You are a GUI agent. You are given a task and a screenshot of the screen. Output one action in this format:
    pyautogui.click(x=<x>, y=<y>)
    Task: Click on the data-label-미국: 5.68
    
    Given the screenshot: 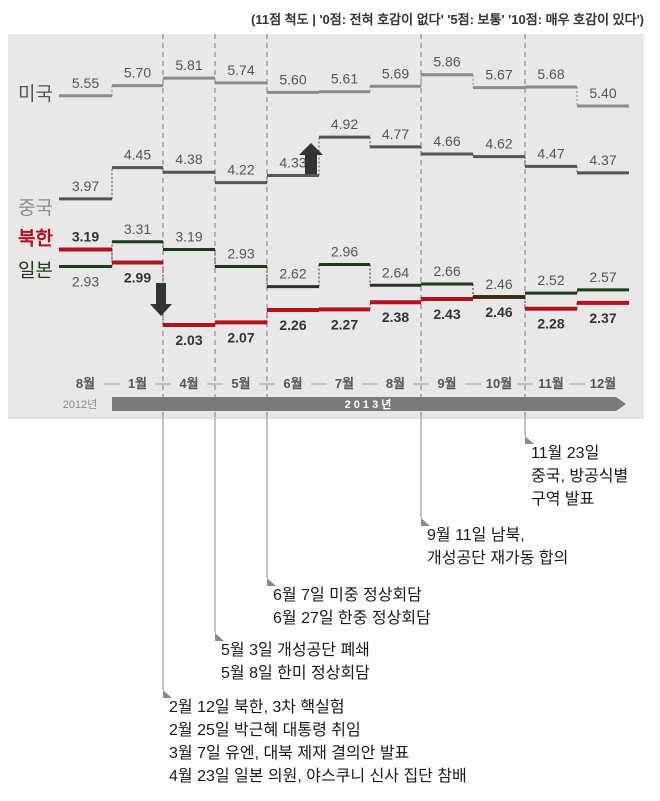 What is the action you would take?
    pyautogui.click(x=550, y=74)
    